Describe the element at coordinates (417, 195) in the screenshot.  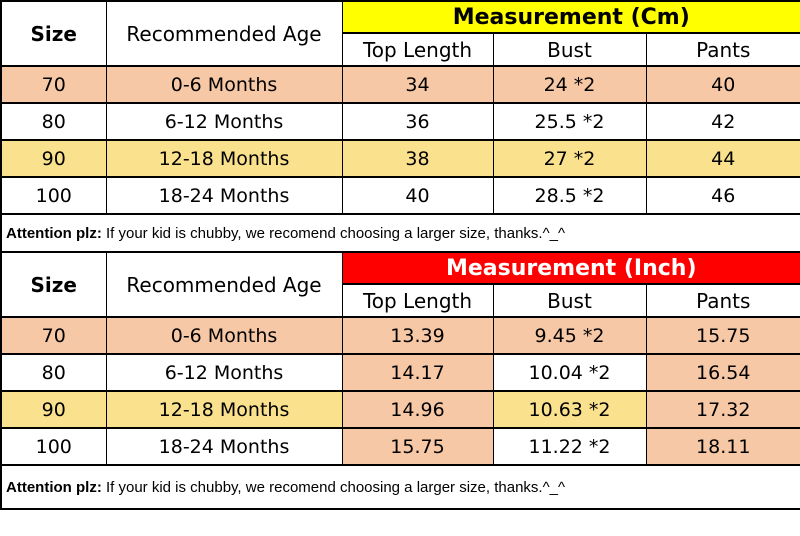
I see `cm-top-length-cell: 40` at that location.